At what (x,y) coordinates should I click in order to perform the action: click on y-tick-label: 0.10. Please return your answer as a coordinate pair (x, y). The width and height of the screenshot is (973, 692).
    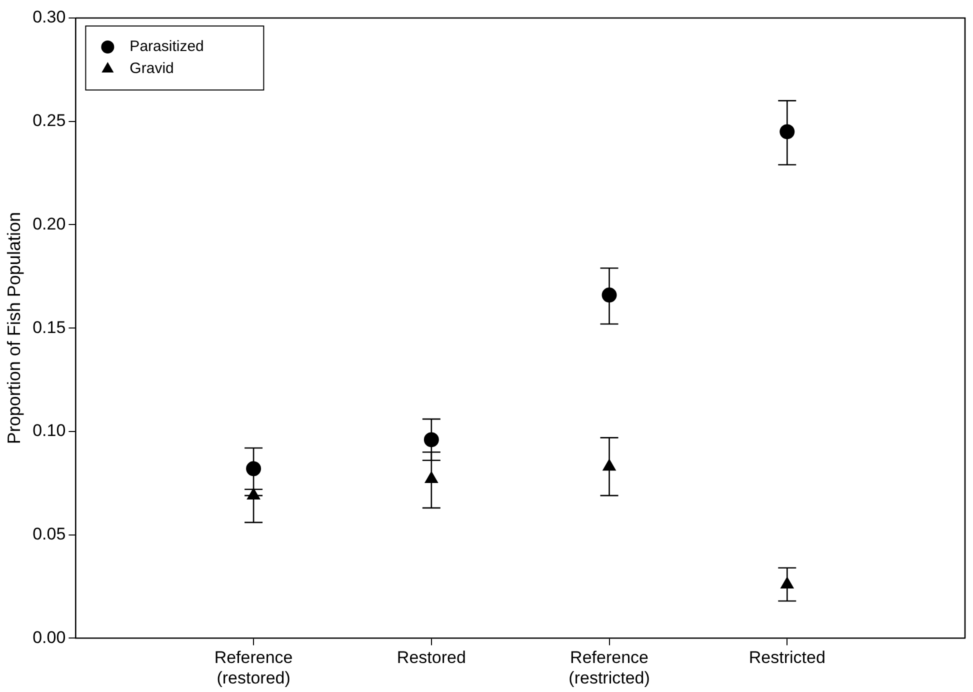
    Looking at the image, I should click on (49, 430).